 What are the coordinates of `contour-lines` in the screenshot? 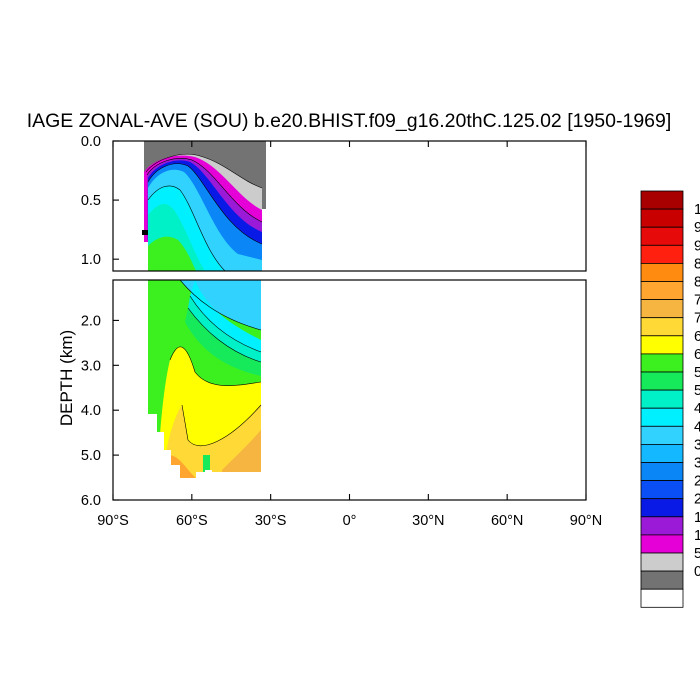 It's located at (215, 363).